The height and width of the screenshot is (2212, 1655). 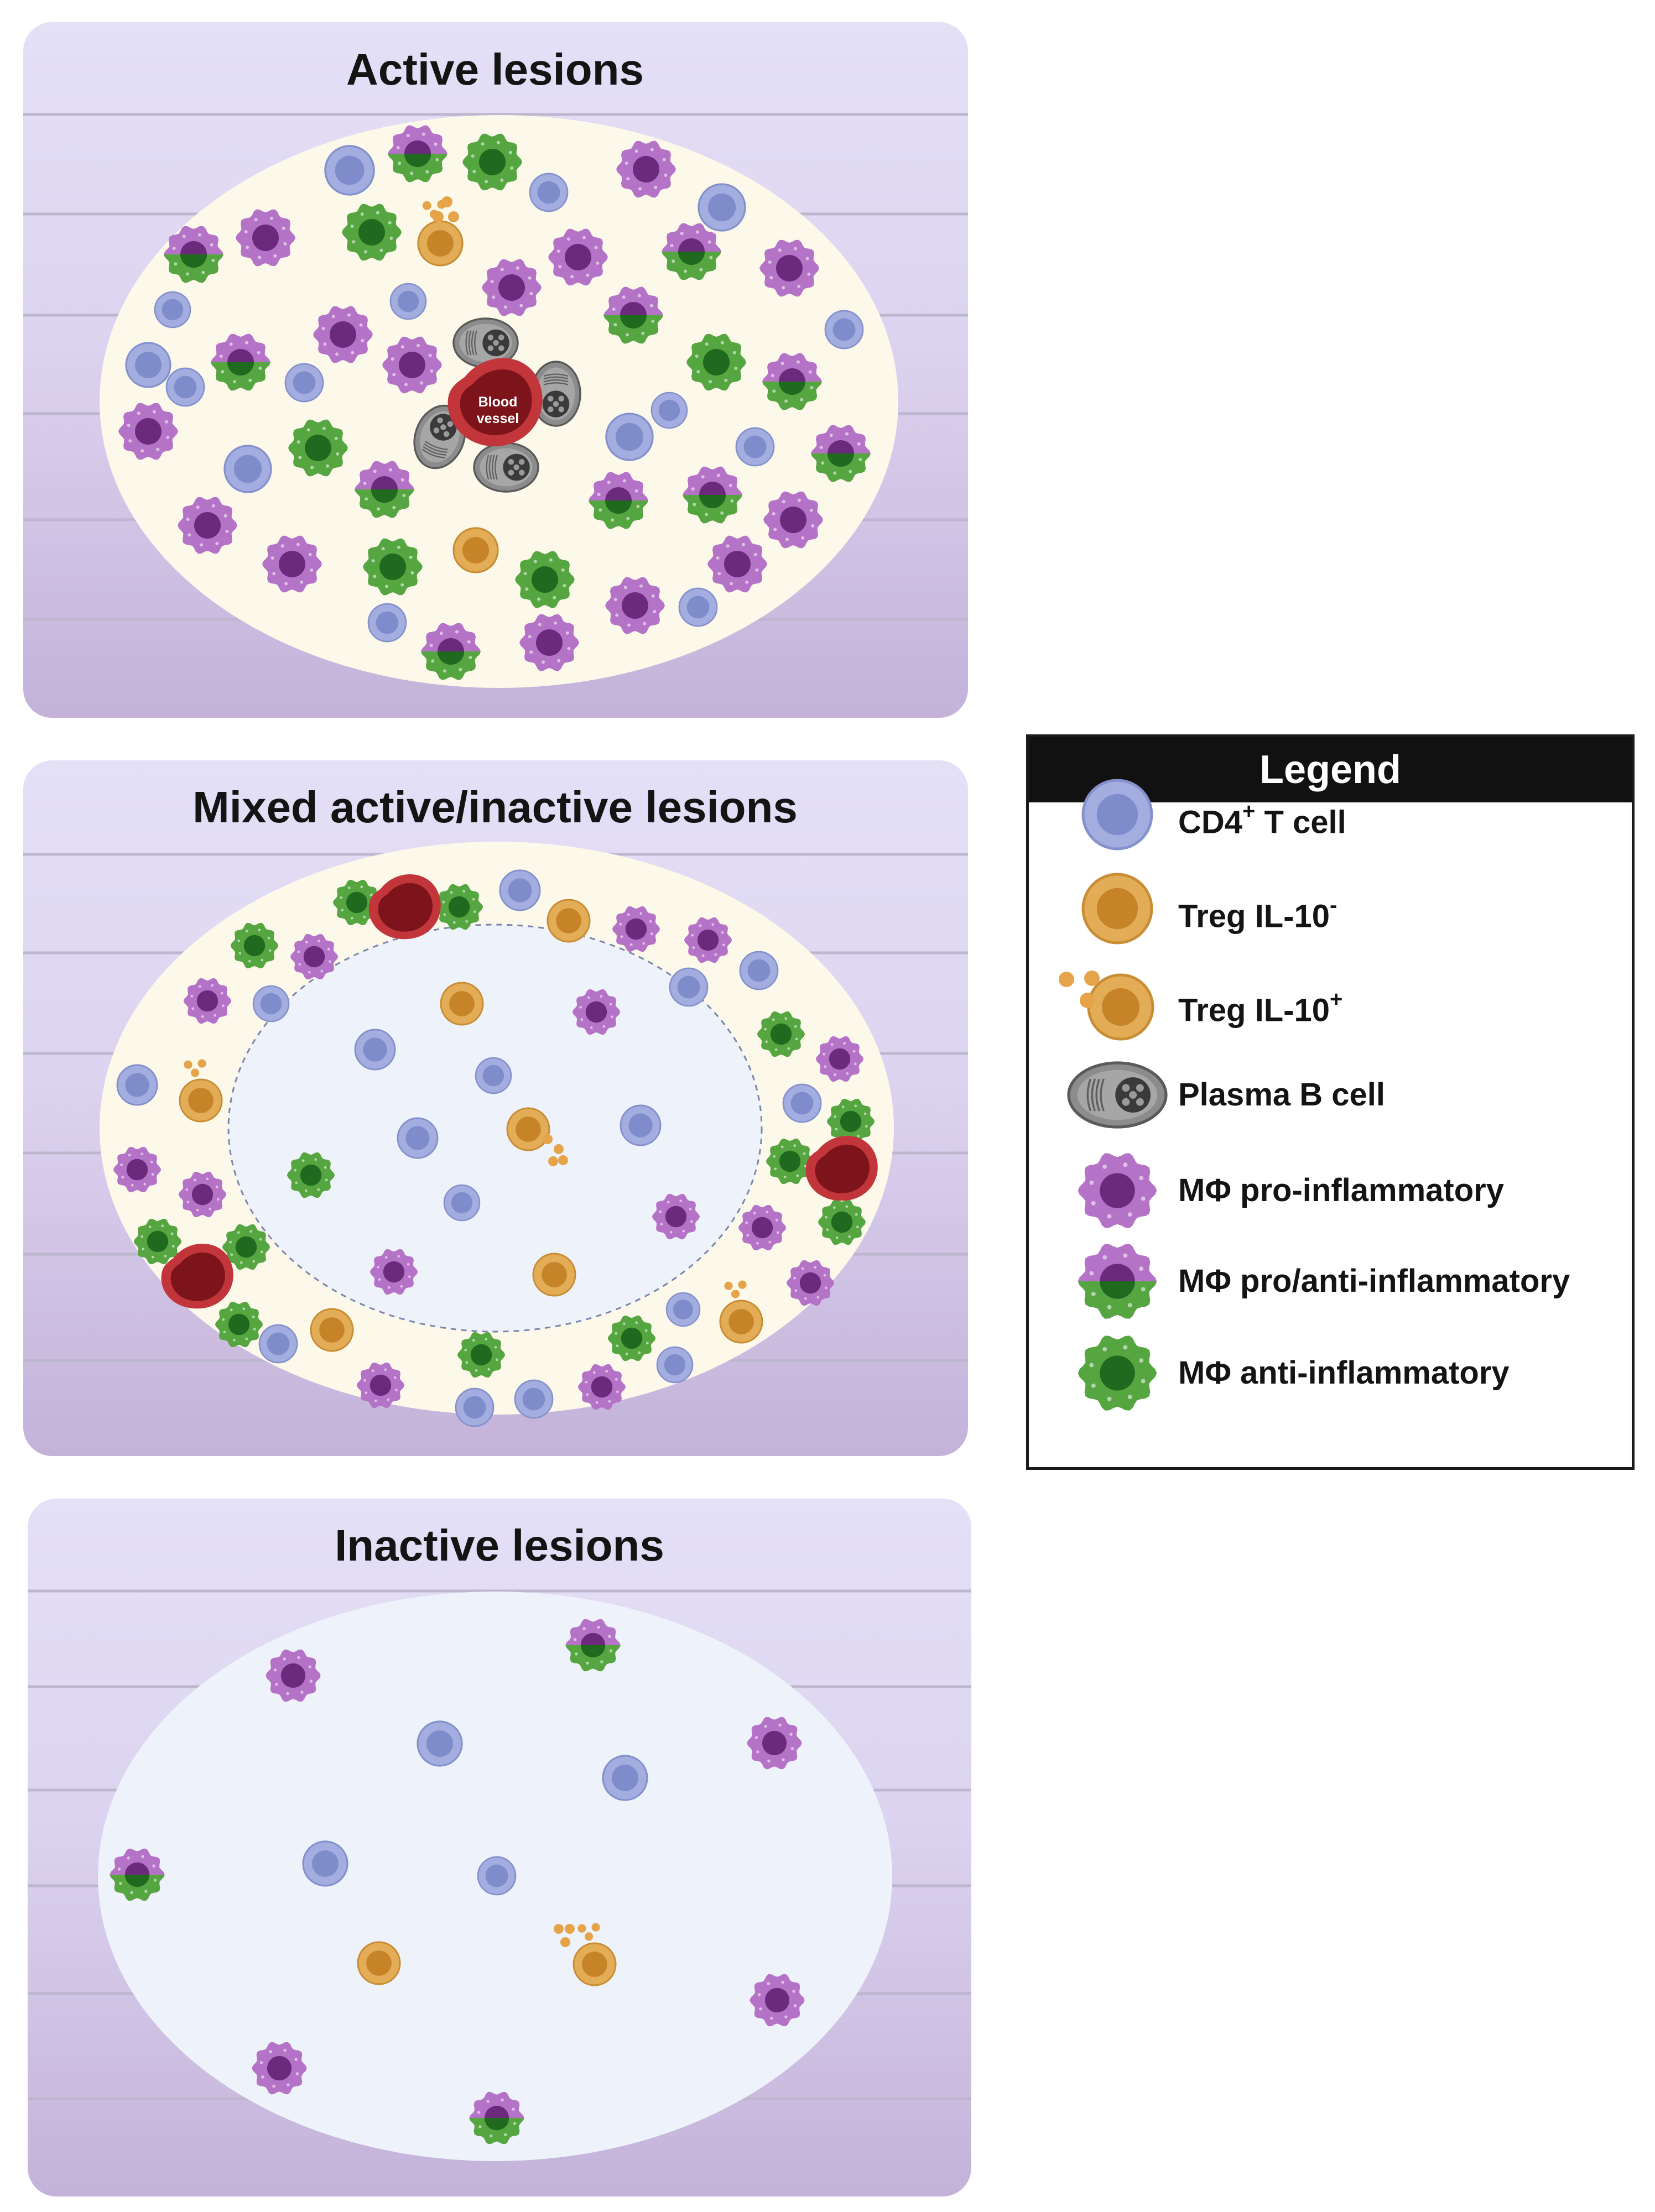 What do you see at coordinates (495, 70) in the screenshot?
I see `active-lesions-title: Active lesions` at bounding box center [495, 70].